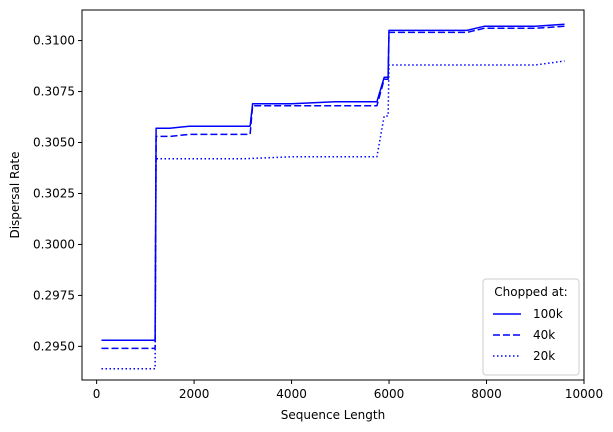 This screenshot has width=613, height=432. What do you see at coordinates (54, 143) in the screenshot?
I see `y-tick-label: 0.3050` at bounding box center [54, 143].